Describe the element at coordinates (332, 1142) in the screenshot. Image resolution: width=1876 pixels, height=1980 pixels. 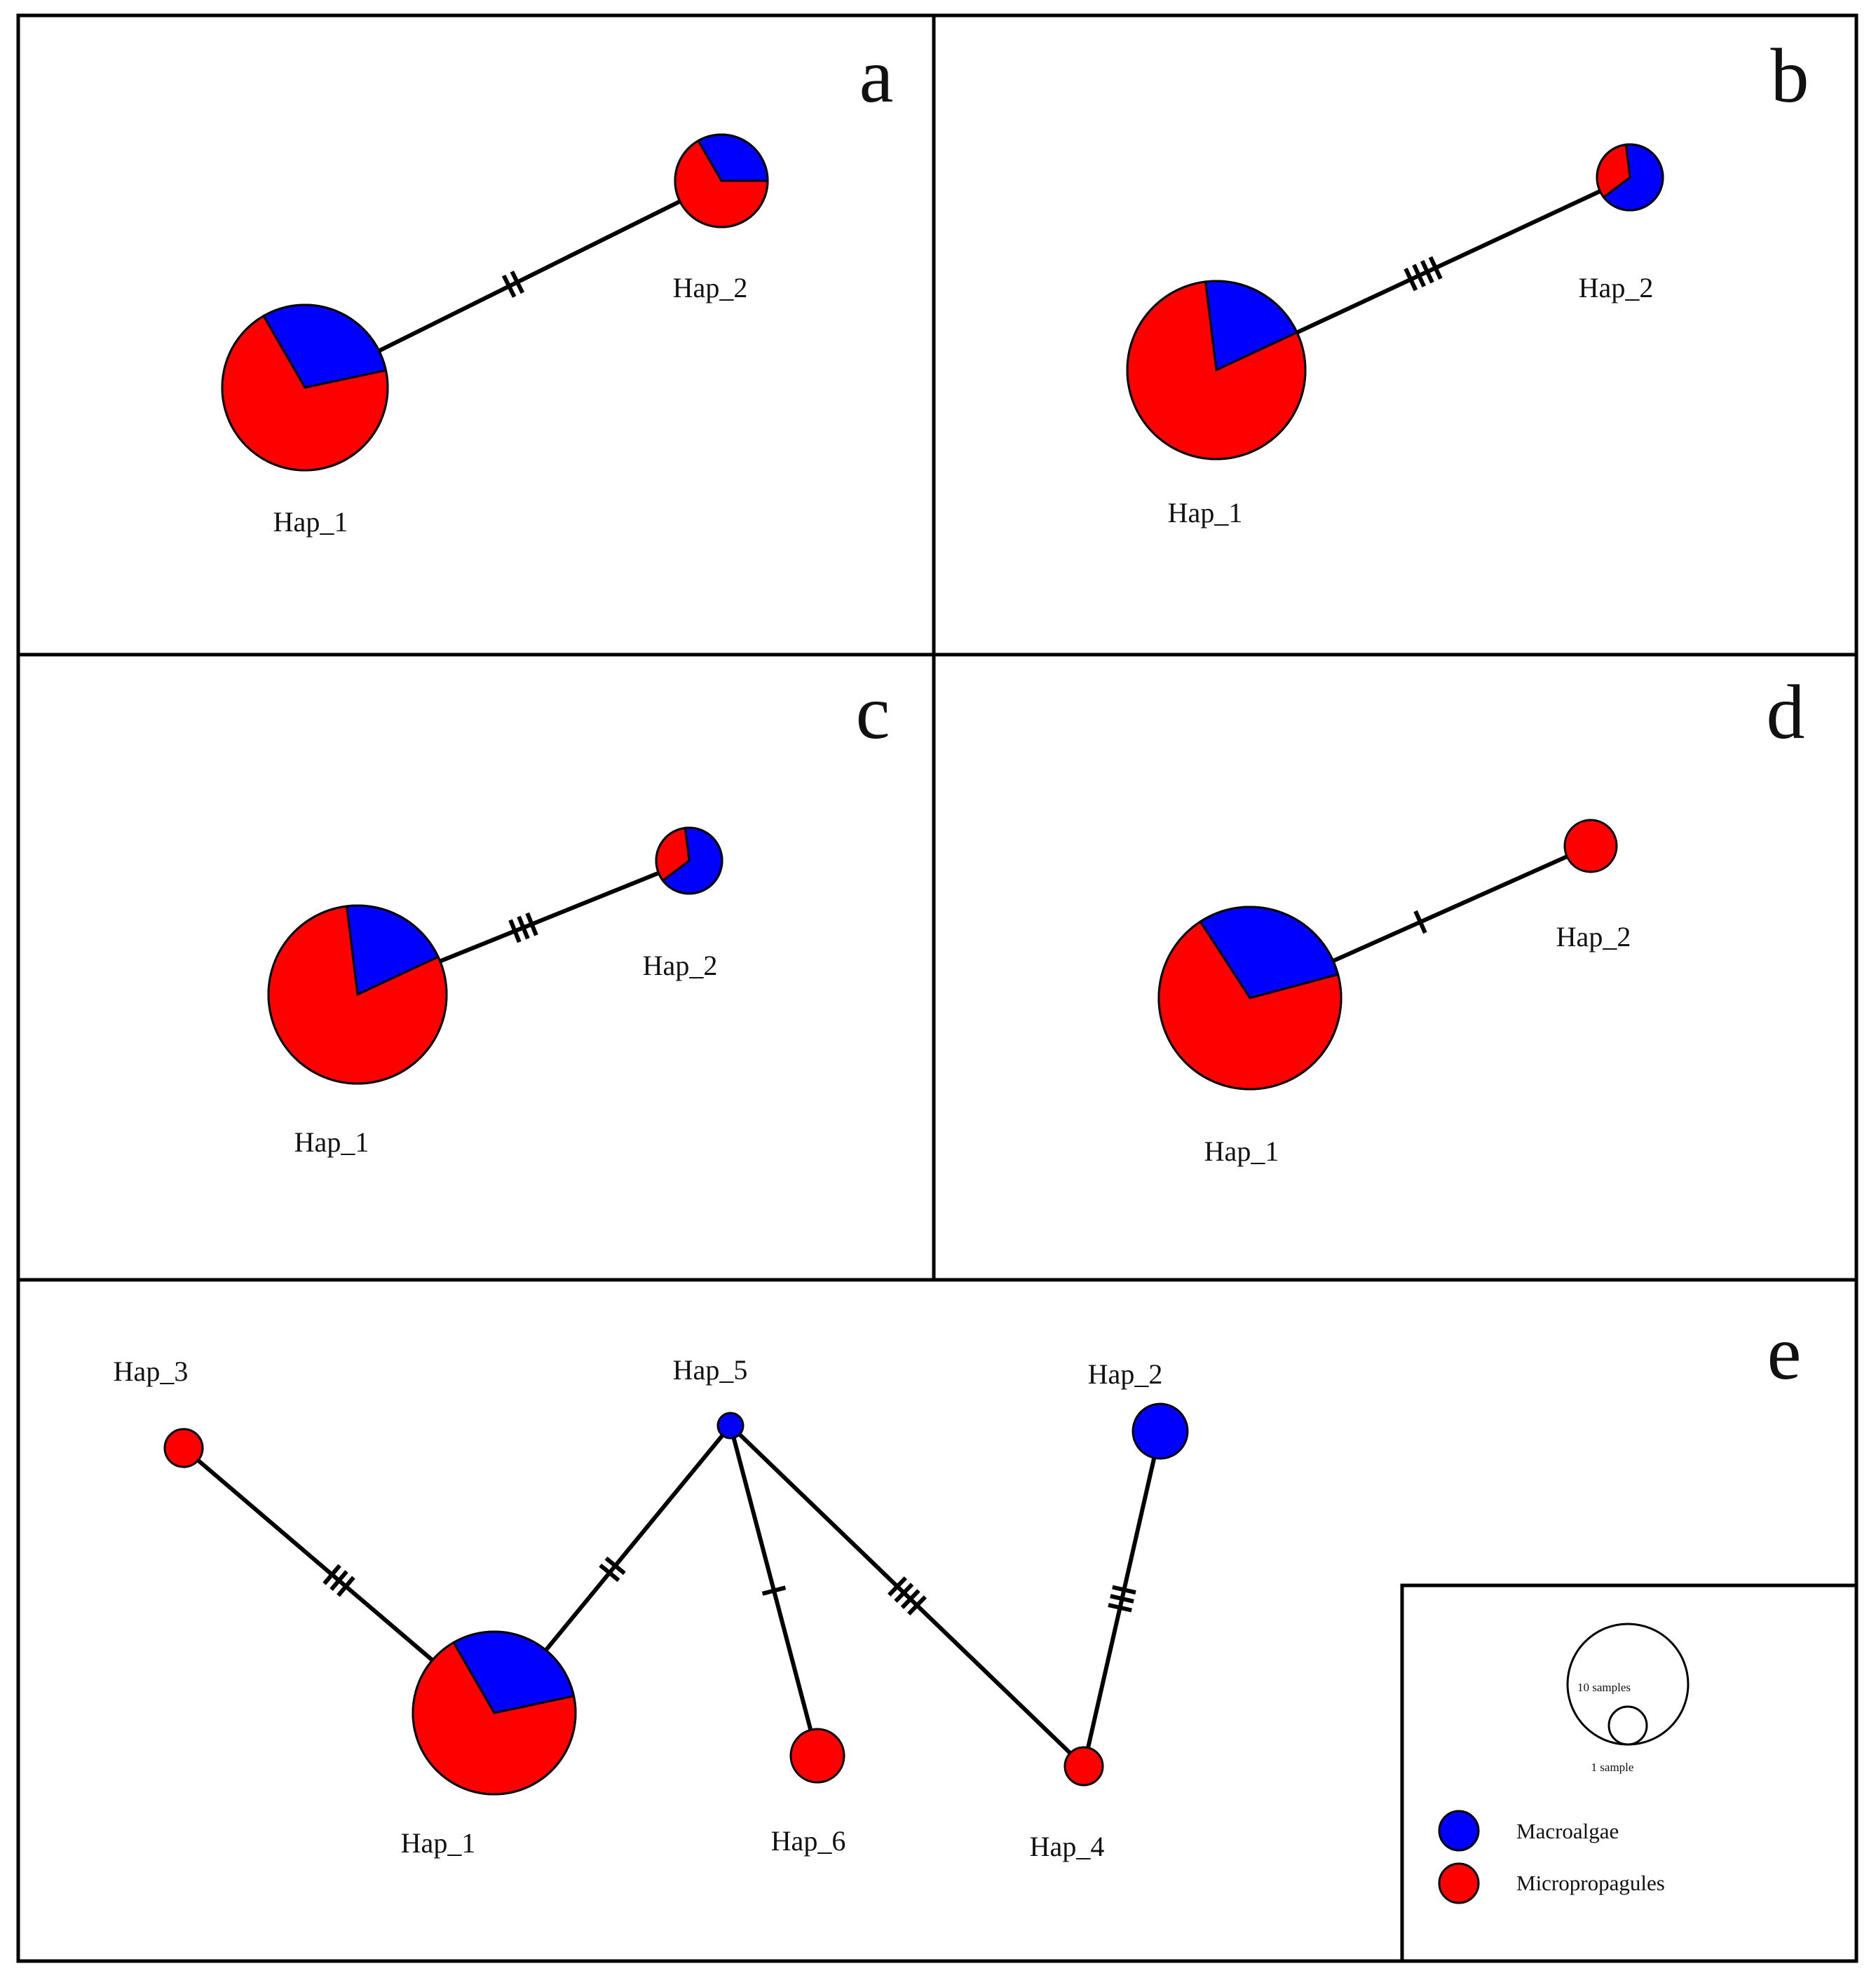
I see `panel-c-hap-1-label: Hap_1` at that location.